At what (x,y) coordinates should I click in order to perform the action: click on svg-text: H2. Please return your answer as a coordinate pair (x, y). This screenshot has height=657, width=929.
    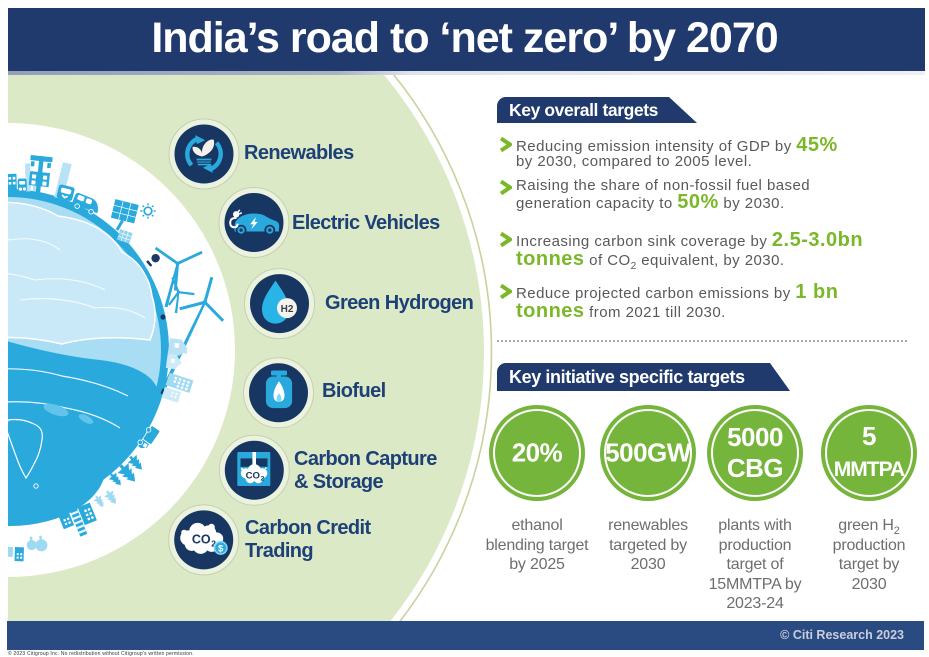
    Looking at the image, I should click on (287, 309).